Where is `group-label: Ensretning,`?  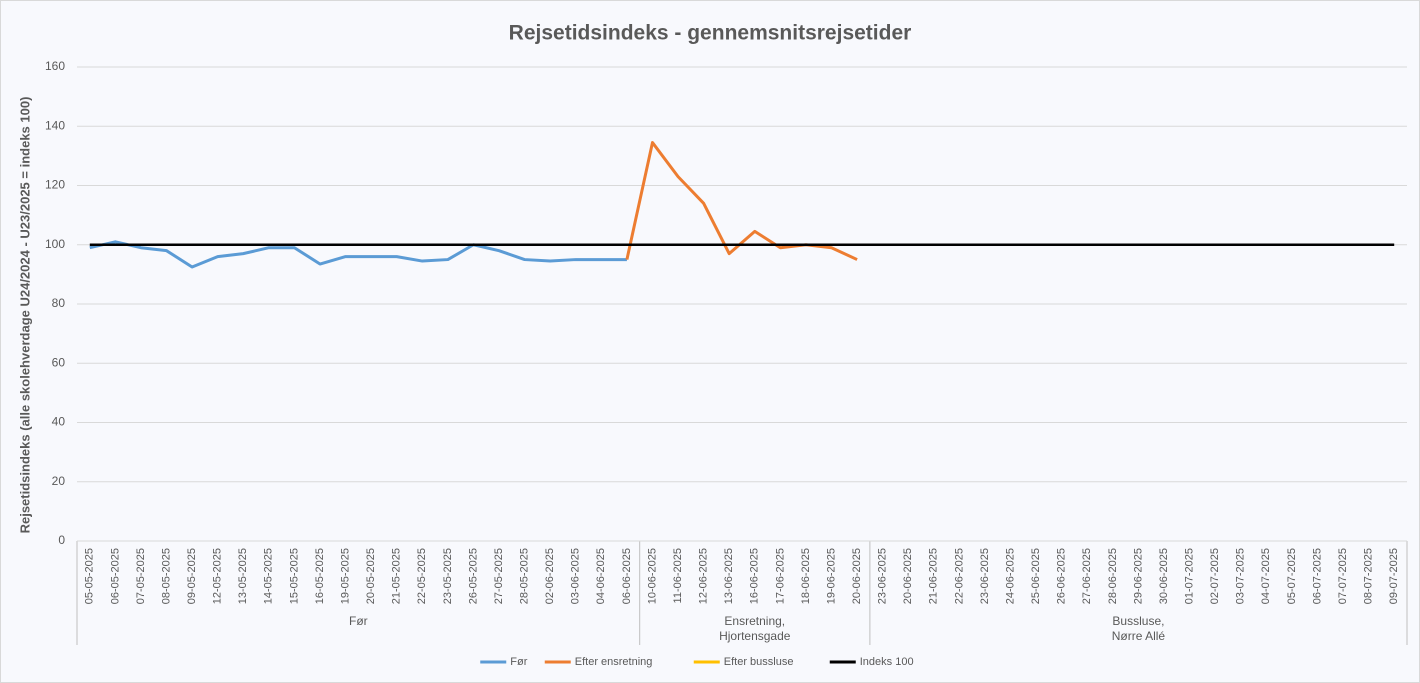
group-label: Ensretning, is located at coordinates (754, 621).